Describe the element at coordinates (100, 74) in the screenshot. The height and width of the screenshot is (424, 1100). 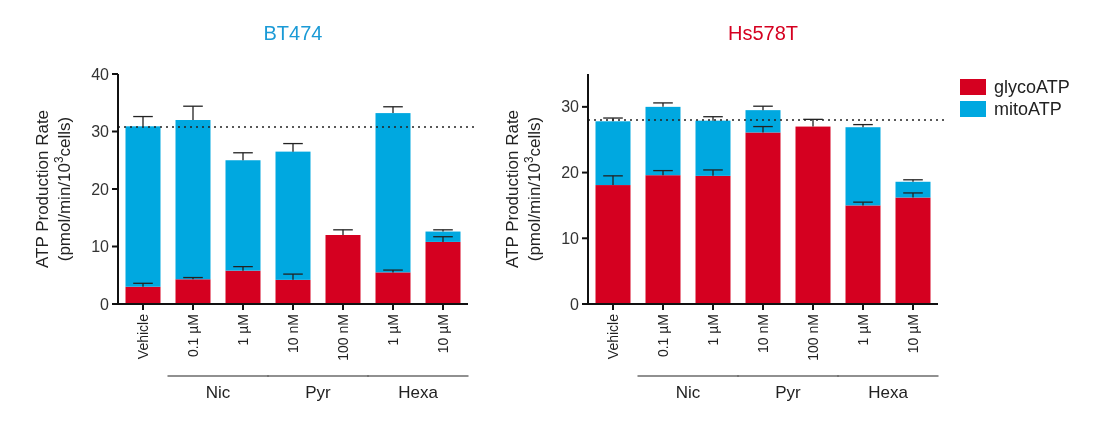
I see `y-tick-label: 40` at that location.